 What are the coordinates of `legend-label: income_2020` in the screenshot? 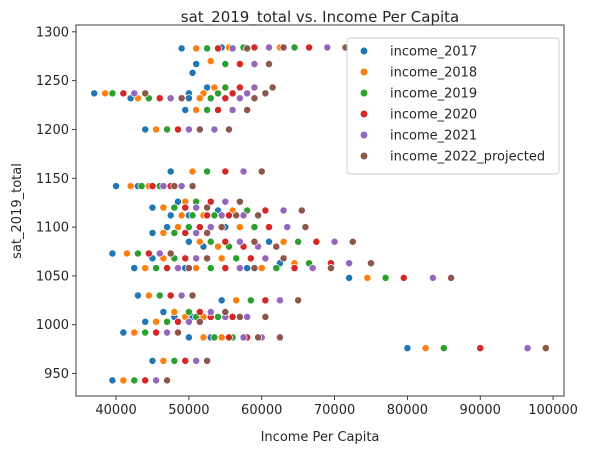 It's located at (433, 115).